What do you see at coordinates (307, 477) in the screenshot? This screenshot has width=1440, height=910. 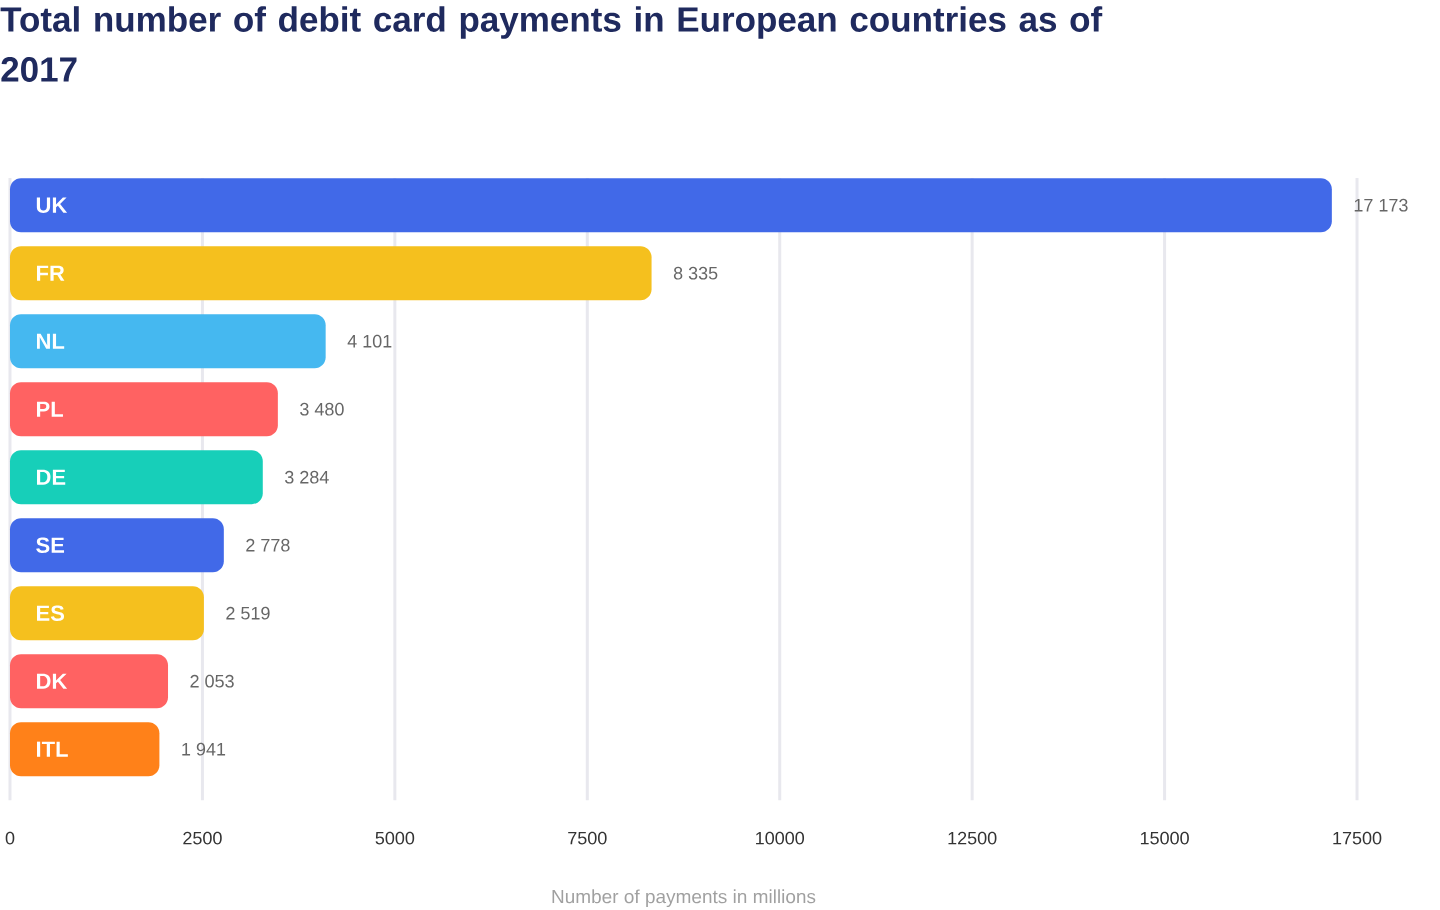 I see `data-label: 3 284` at bounding box center [307, 477].